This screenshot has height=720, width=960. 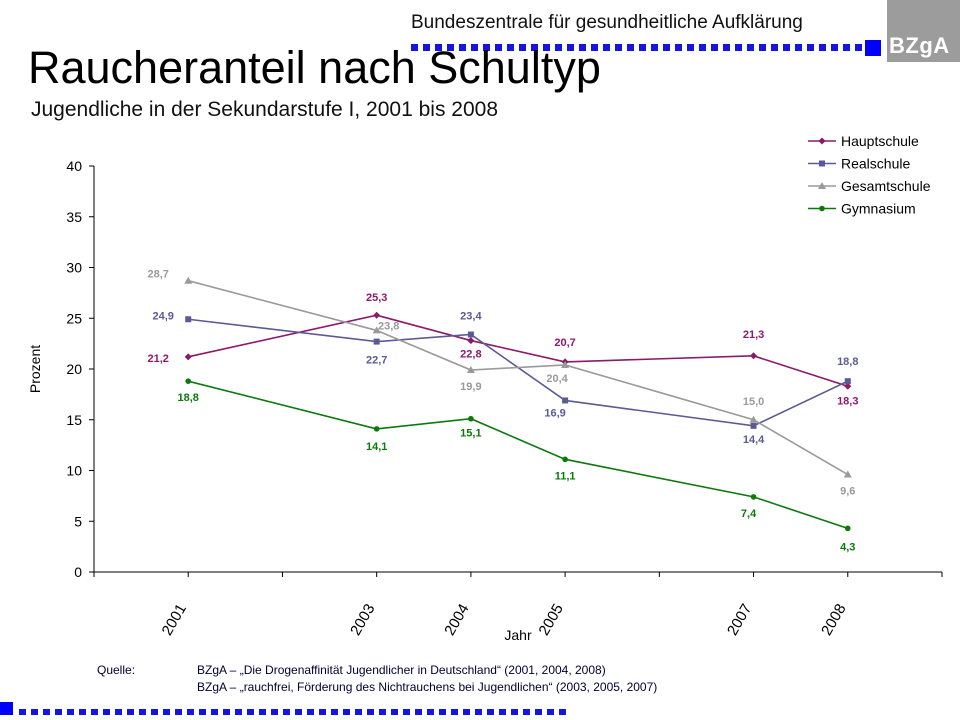 What do you see at coordinates (551, 619) in the screenshot?
I see `x-tick-label: 2005` at bounding box center [551, 619].